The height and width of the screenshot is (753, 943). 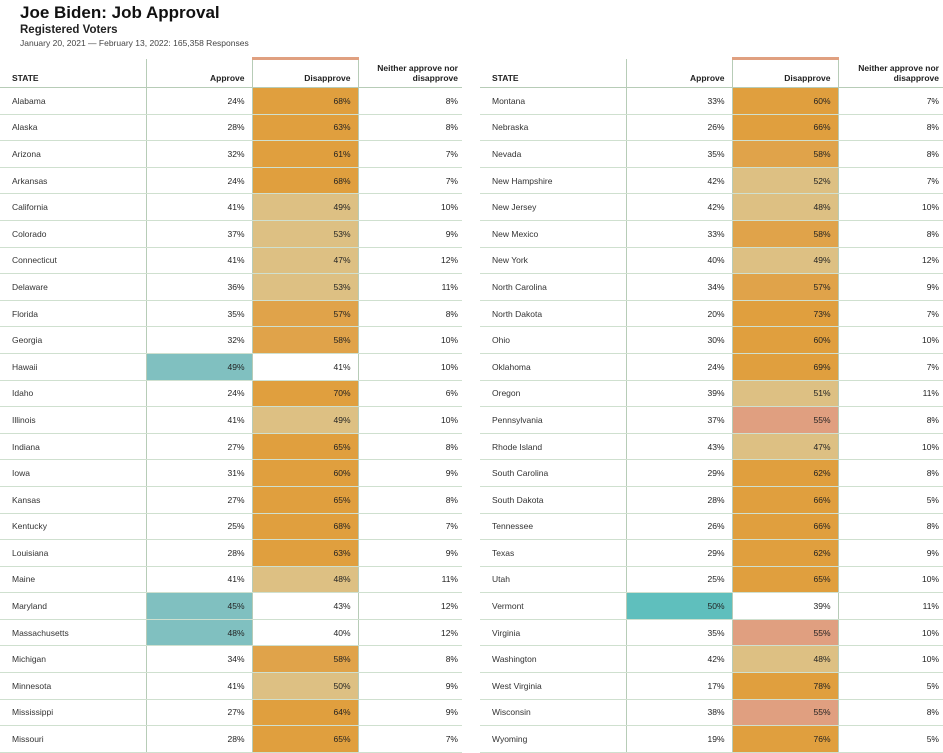 I want to click on table-row: Florida 35% 57% 8%, so click(x=231, y=314).